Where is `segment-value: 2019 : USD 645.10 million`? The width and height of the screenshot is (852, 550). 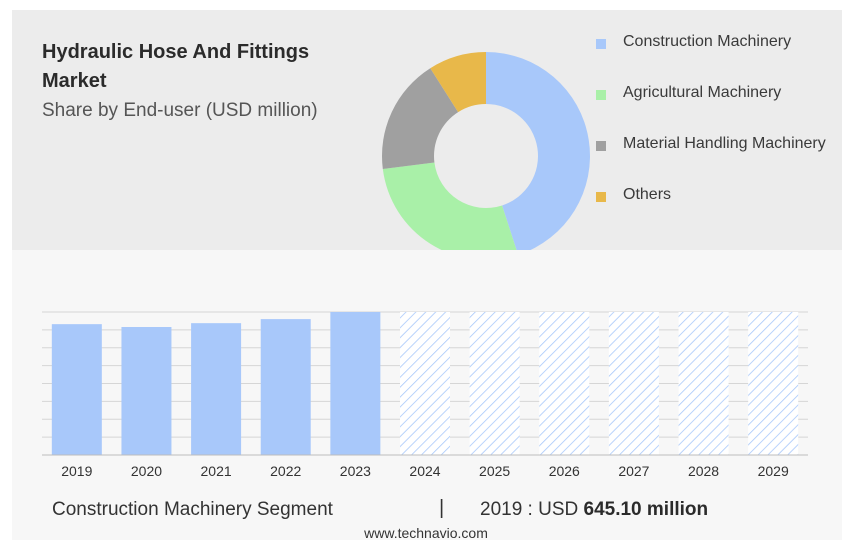 segment-value: 2019 : USD 645.10 million is located at coordinates (594, 510).